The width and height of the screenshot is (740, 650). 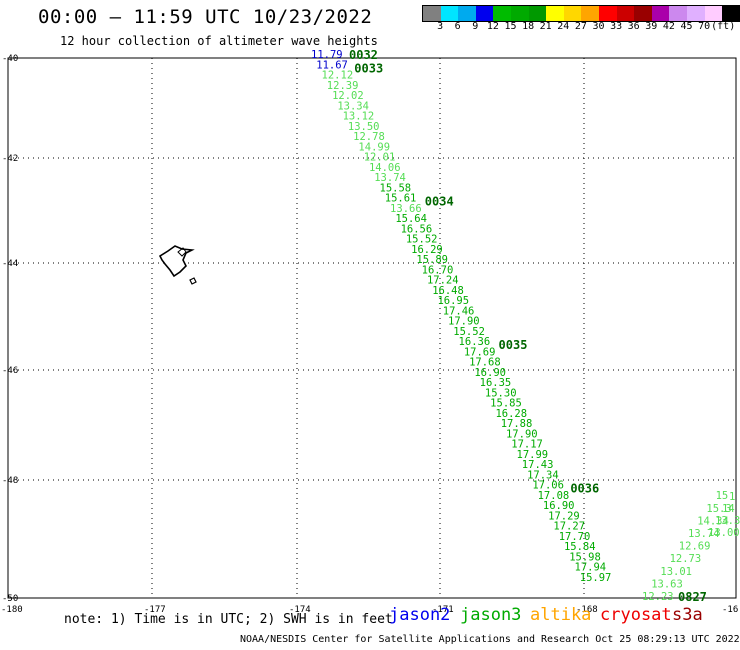 I want to click on swh-value: 16.90, so click(x=559, y=506).